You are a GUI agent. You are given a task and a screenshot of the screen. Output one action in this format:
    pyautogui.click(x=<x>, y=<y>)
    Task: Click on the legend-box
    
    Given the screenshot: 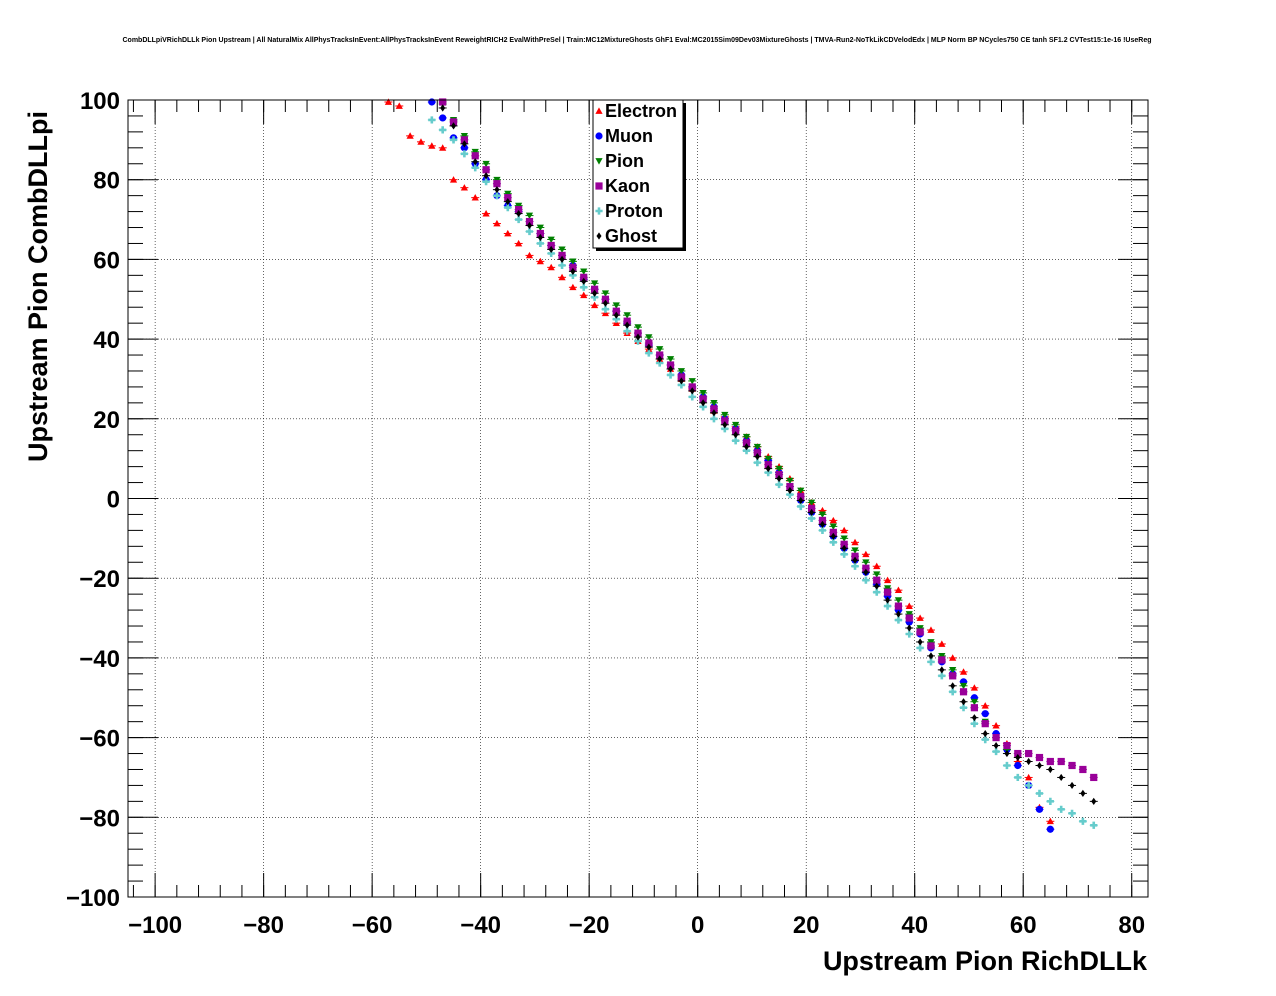 What is the action you would take?
    pyautogui.click(x=638, y=174)
    